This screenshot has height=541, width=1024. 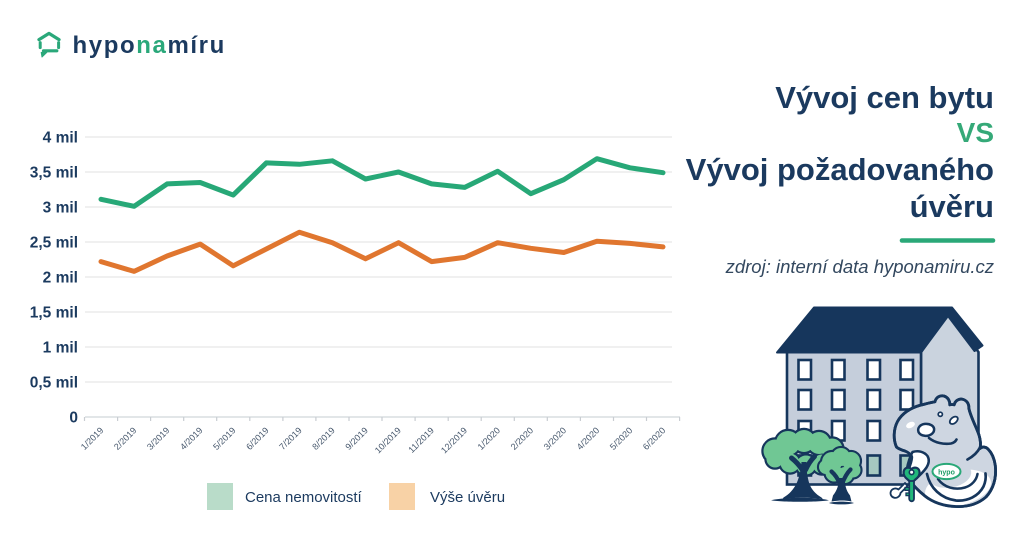 I want to click on svg-text: 0, so click(x=73, y=418).